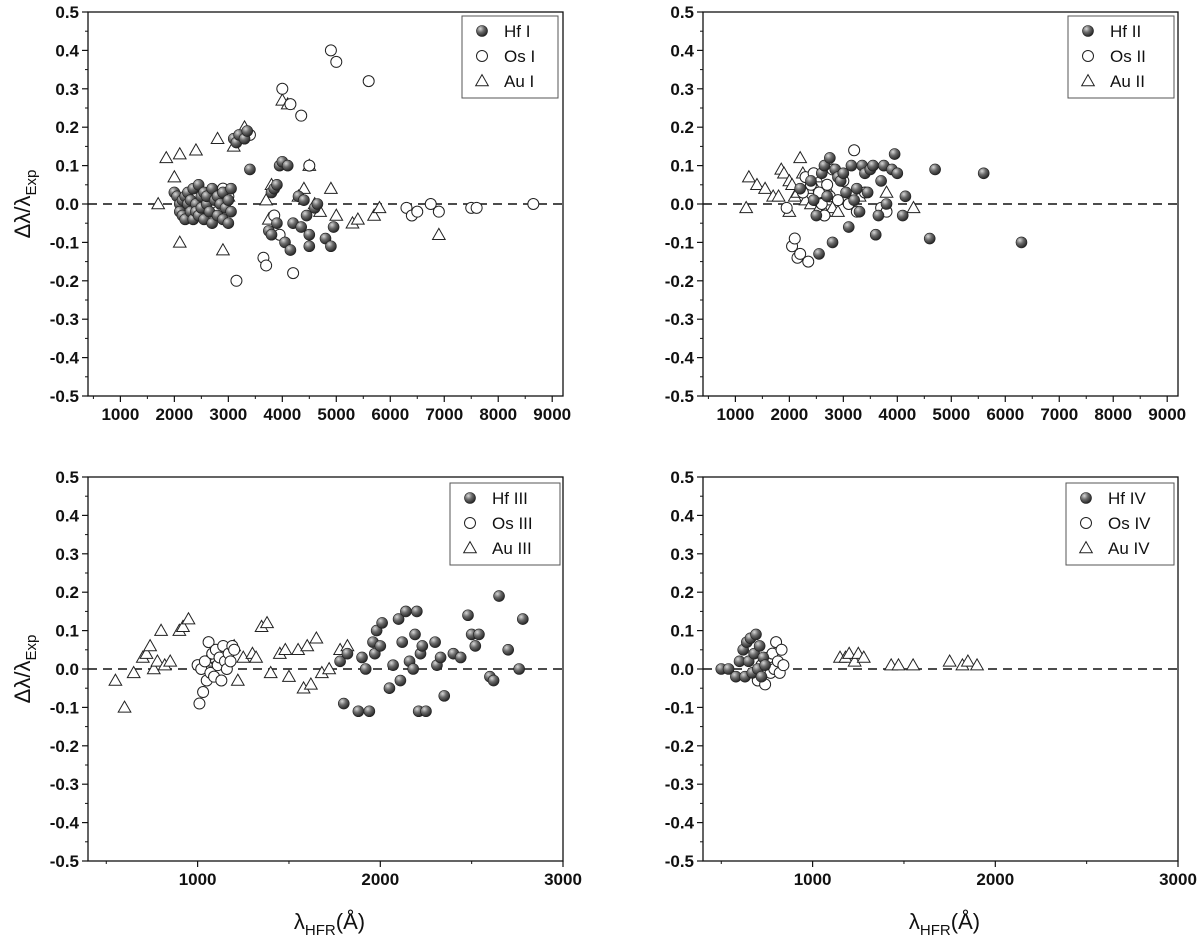 The width and height of the screenshot is (1200, 946). I want to click on legend-label: Hf II, so click(1125, 31).